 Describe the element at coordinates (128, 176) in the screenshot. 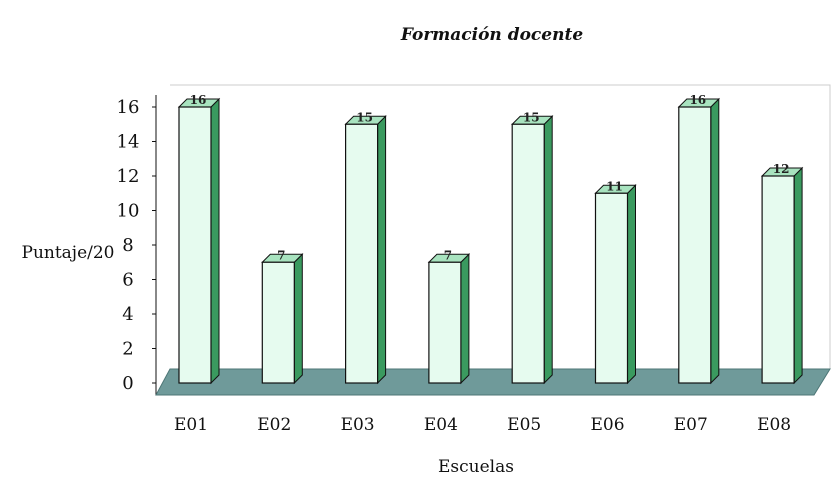

I see `y-tick-label: 12` at that location.